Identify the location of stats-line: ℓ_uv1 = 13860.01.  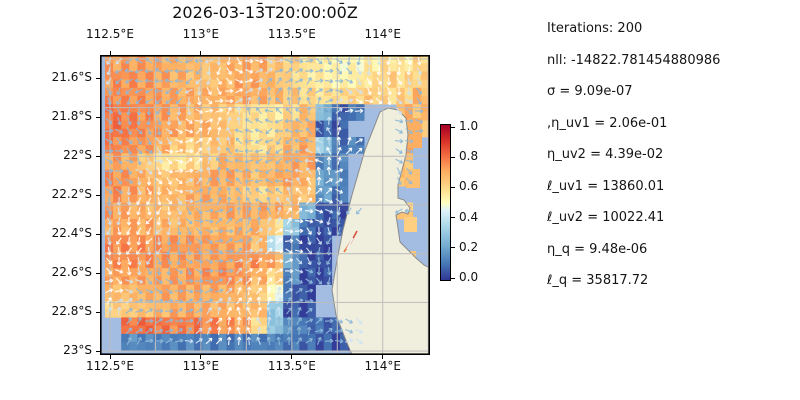
(606, 186).